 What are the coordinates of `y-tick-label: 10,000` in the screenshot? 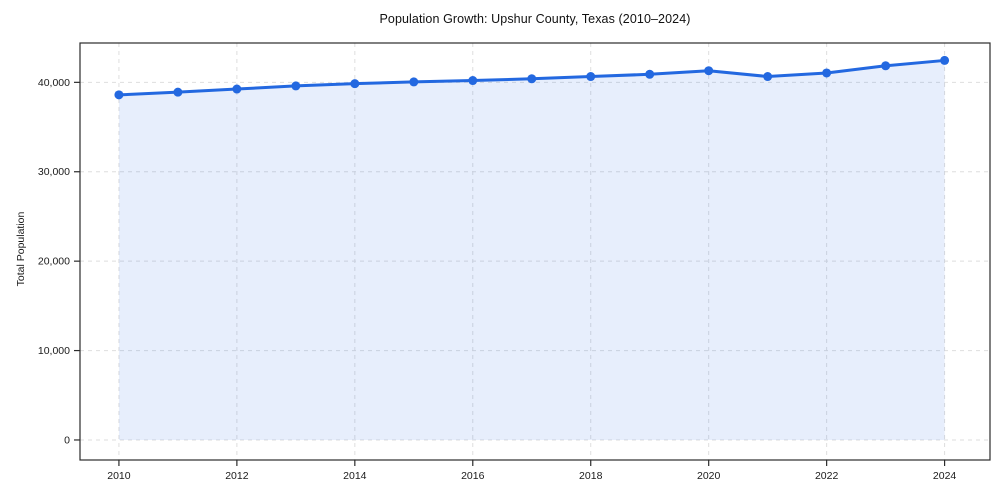 It's located at (54, 351).